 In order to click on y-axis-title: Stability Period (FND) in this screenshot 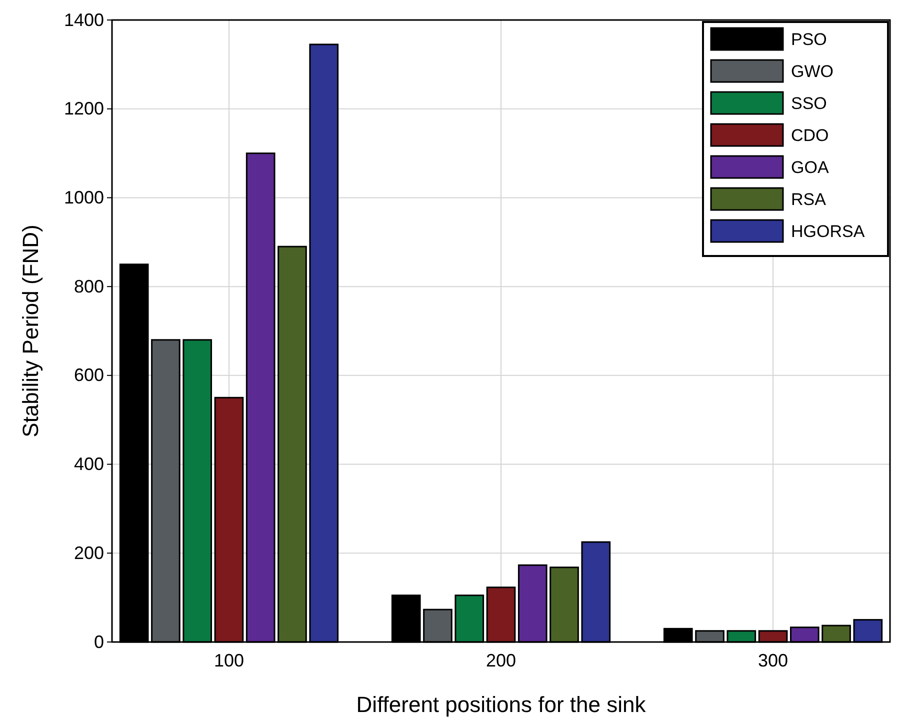, I will do `click(30, 331)`.